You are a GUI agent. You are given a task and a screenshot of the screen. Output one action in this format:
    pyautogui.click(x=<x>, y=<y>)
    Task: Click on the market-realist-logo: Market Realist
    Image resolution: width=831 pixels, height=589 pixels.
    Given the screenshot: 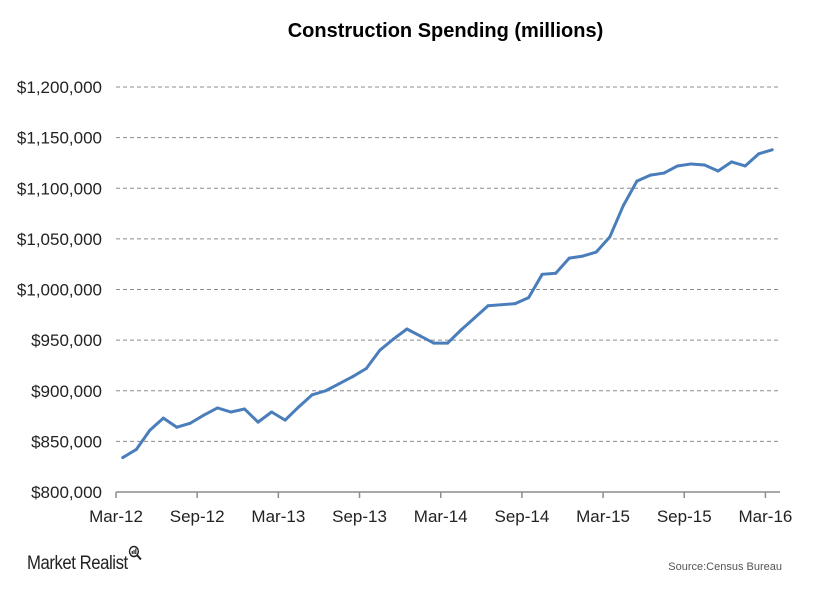 What is the action you would take?
    pyautogui.click(x=84, y=560)
    